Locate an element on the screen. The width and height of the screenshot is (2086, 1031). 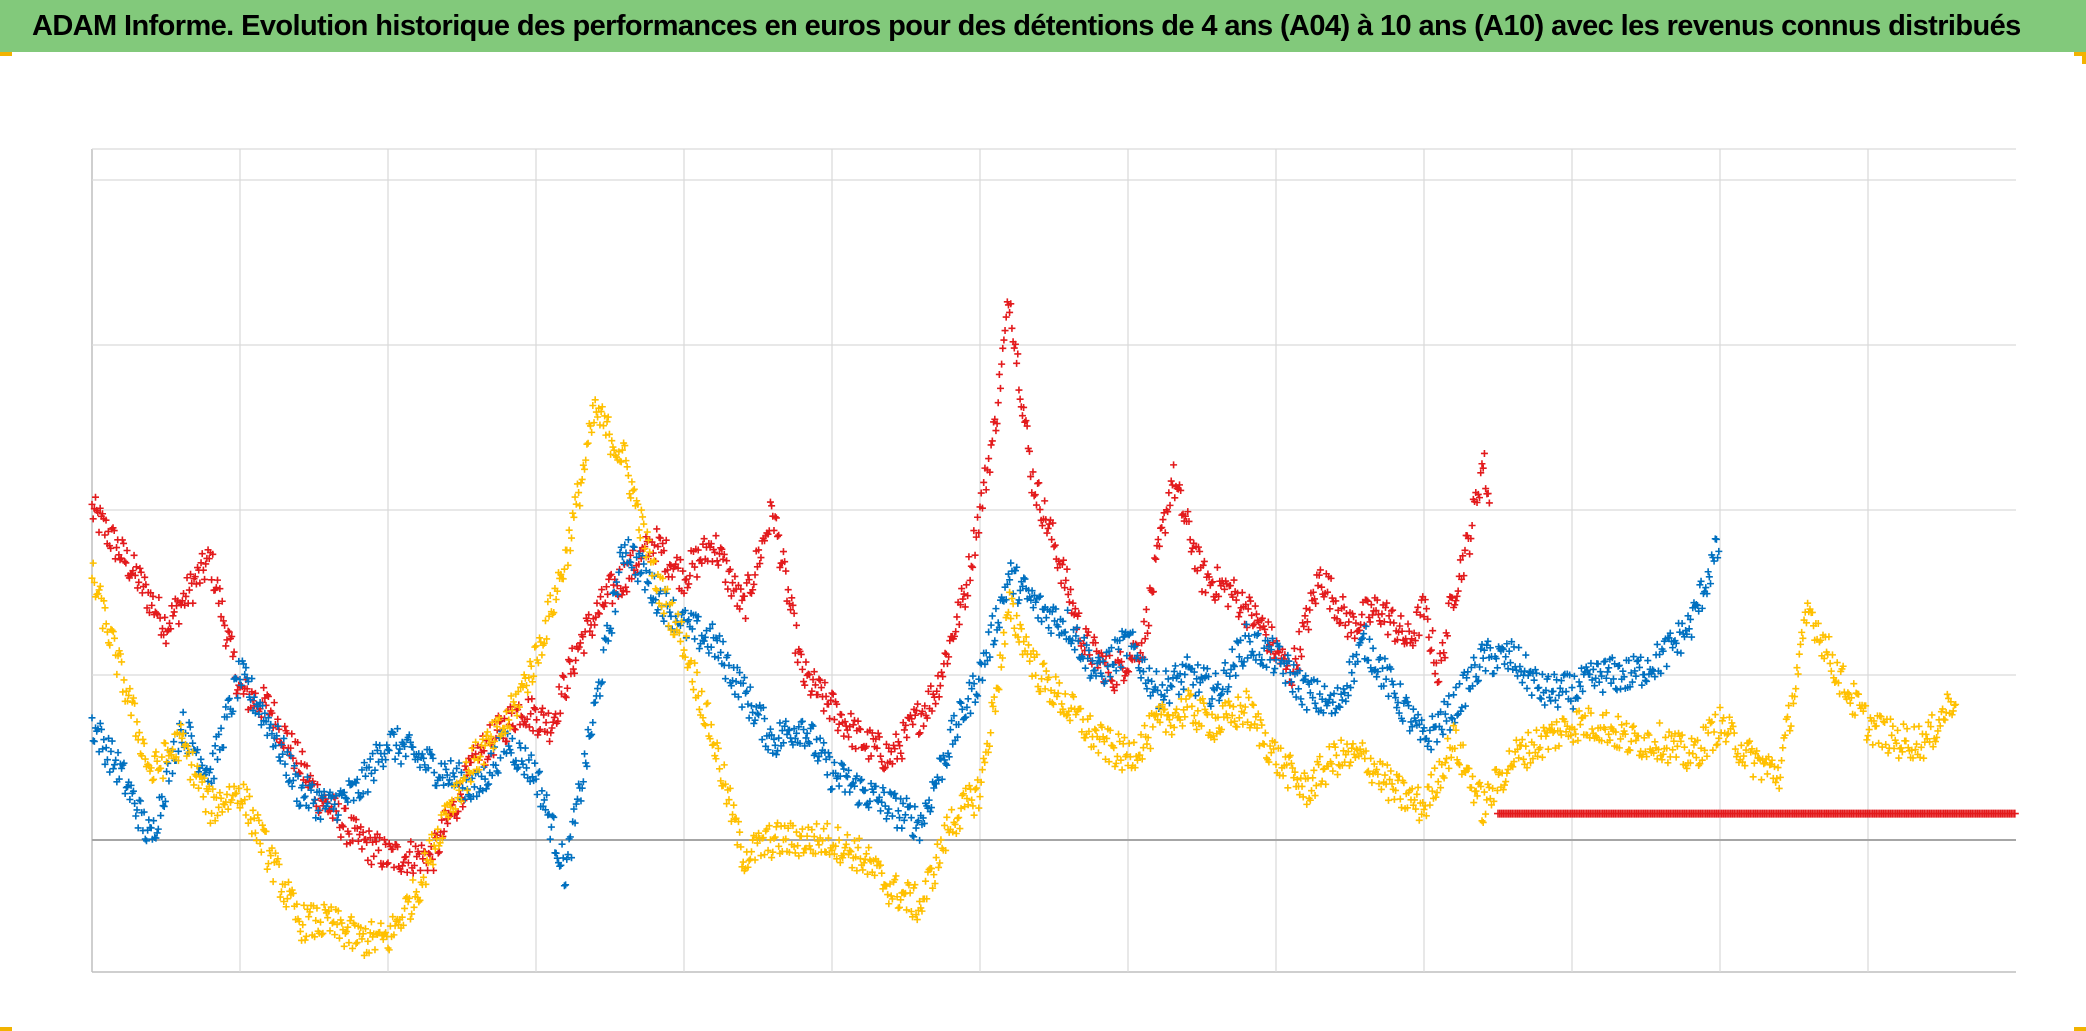
corner-accent-bottom-left is located at coordinates (6, 1029).